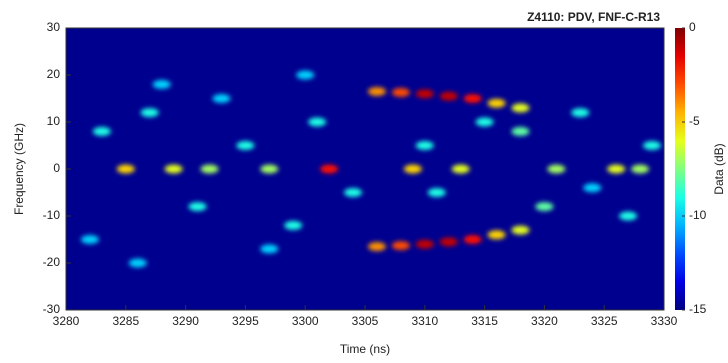  Describe the element at coordinates (54, 27) in the screenshot. I see `y-tick-label: 30` at that location.